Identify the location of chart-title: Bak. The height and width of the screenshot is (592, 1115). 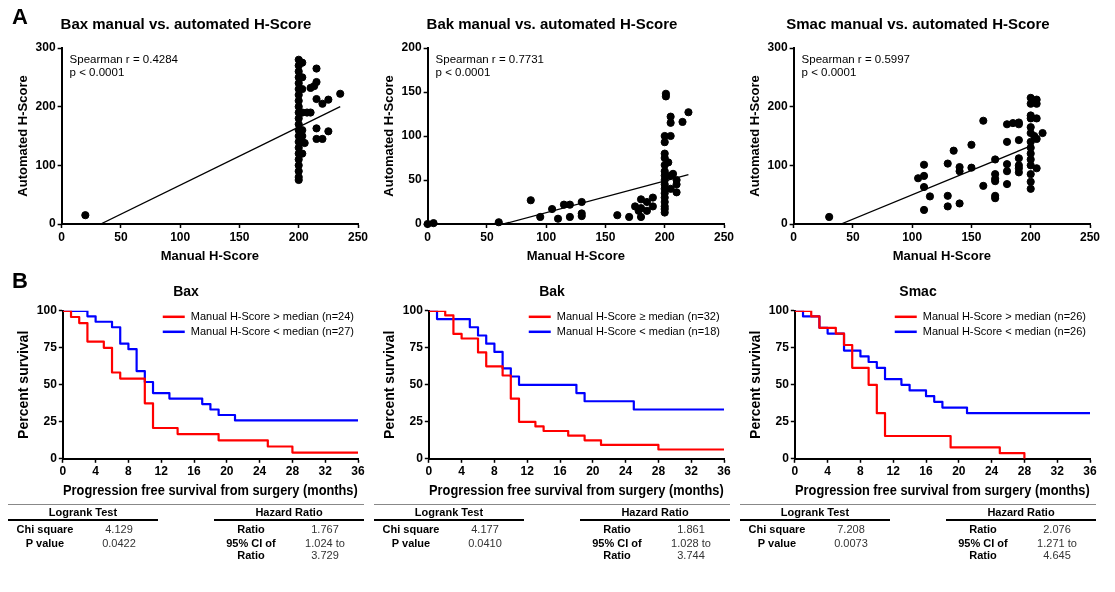
(552, 291).